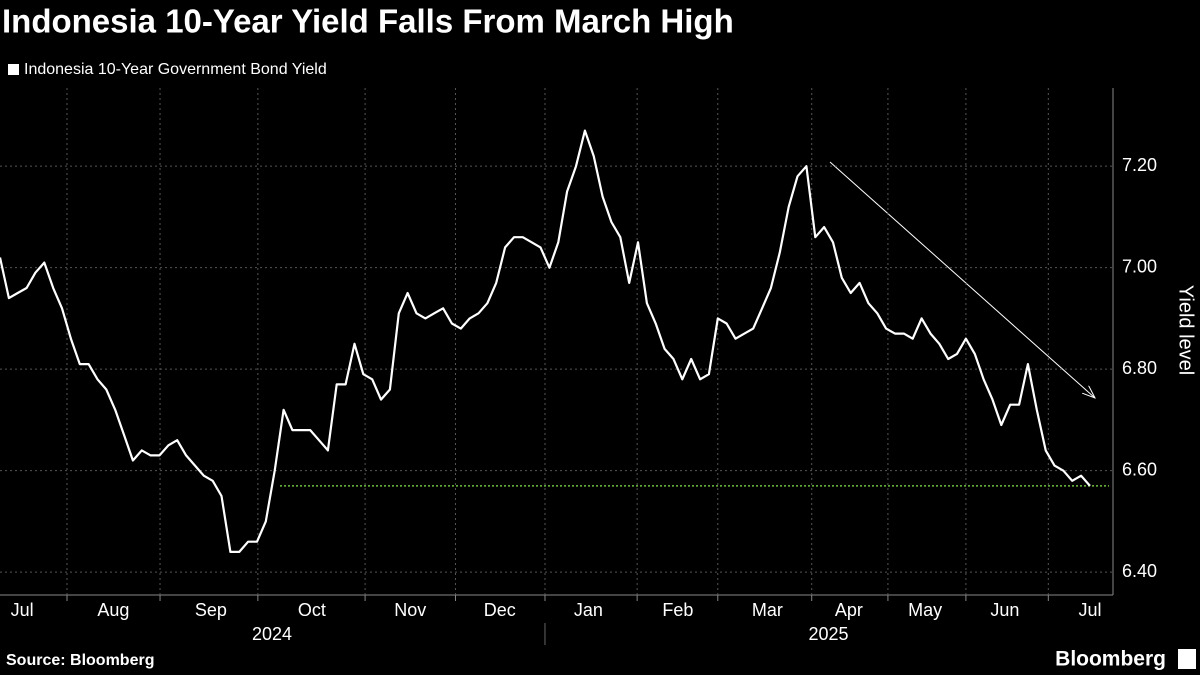 The image size is (1200, 675). I want to click on year-label: 2025, so click(829, 634).